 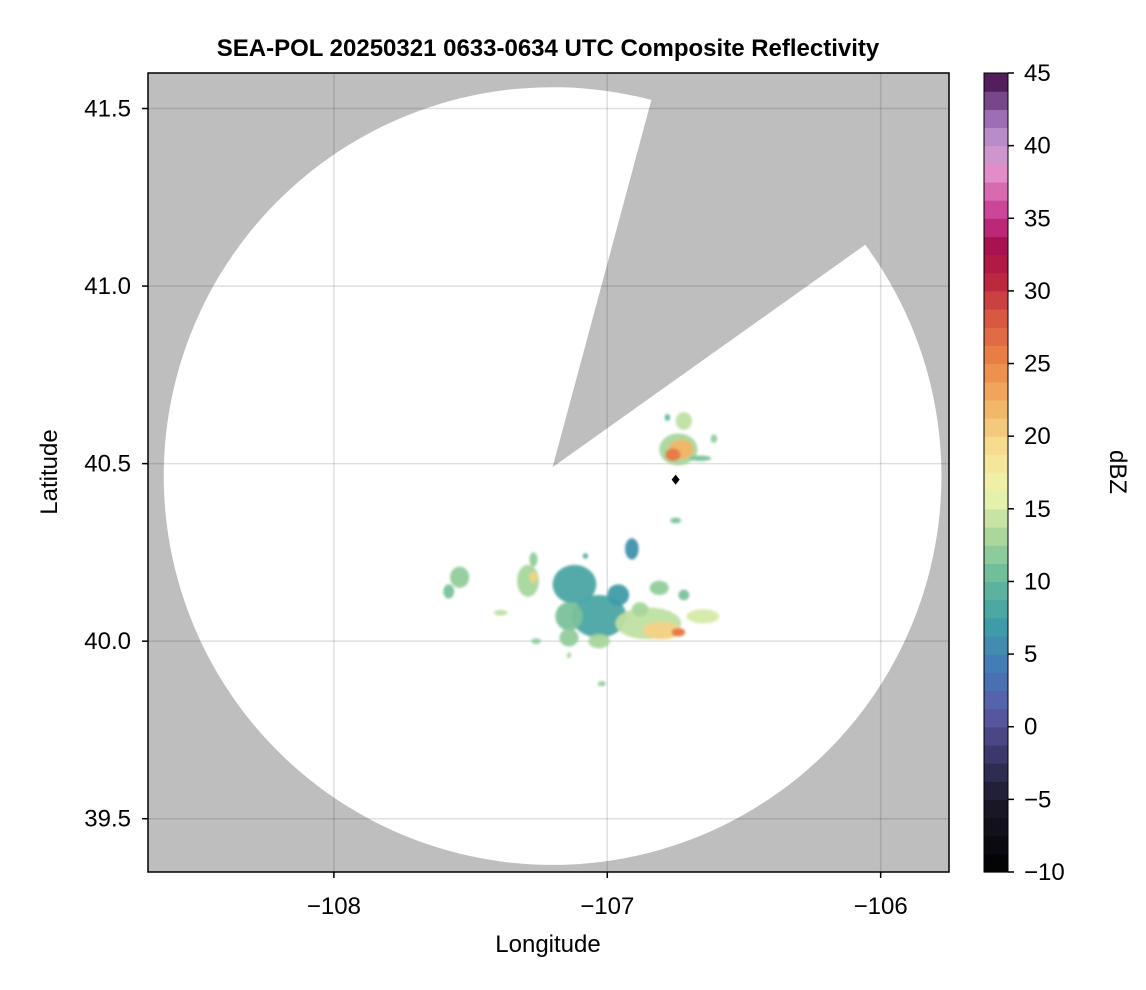 I want to click on colorbar-tick-label: 15, so click(x=1037, y=509).